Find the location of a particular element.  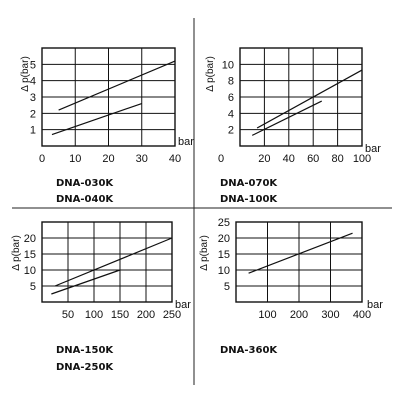

x-tick-label: 10 is located at coordinates (75, 159).